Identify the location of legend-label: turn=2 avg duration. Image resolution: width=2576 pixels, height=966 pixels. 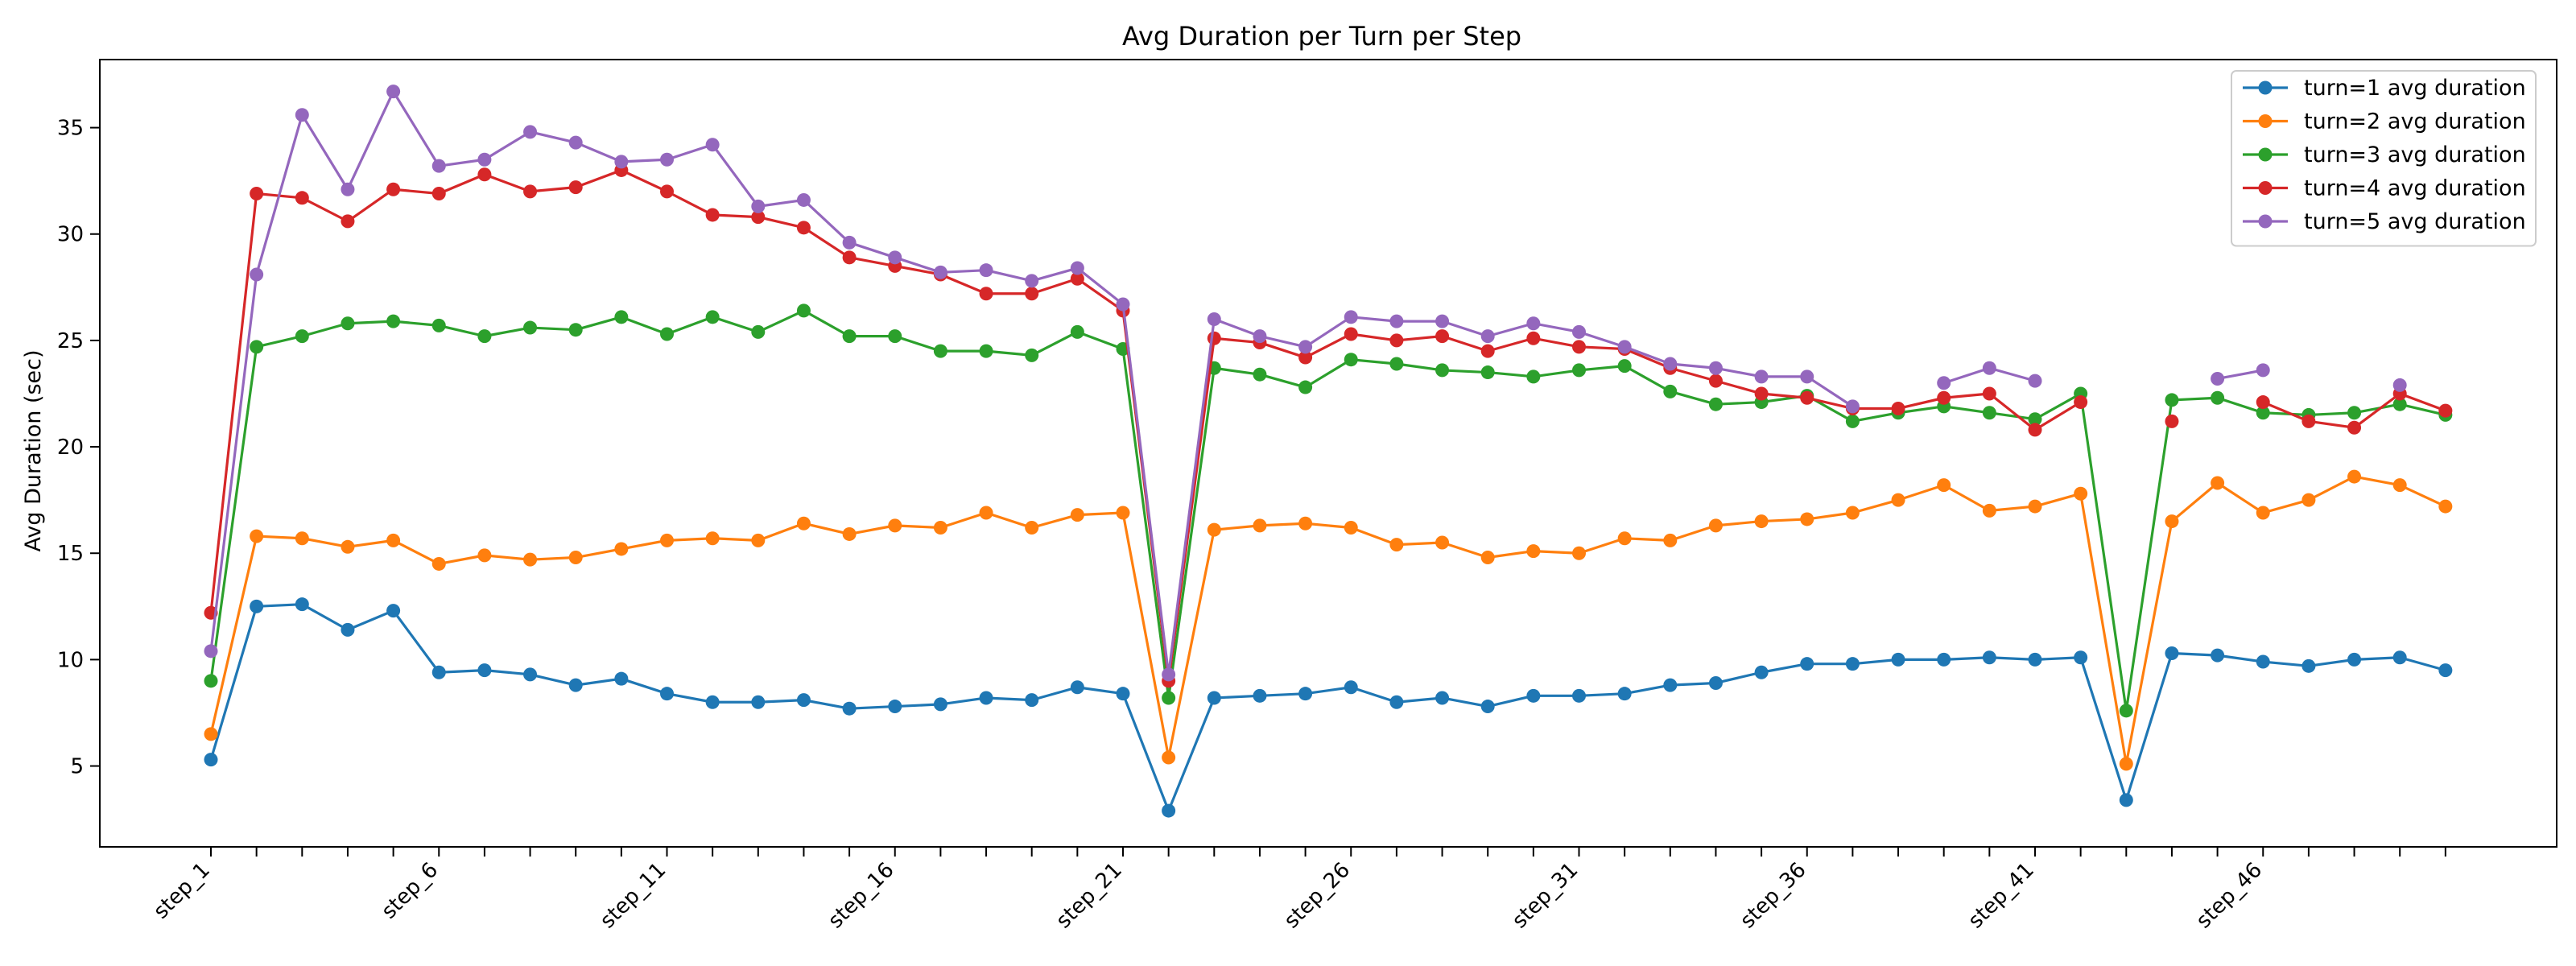
(2415, 121).